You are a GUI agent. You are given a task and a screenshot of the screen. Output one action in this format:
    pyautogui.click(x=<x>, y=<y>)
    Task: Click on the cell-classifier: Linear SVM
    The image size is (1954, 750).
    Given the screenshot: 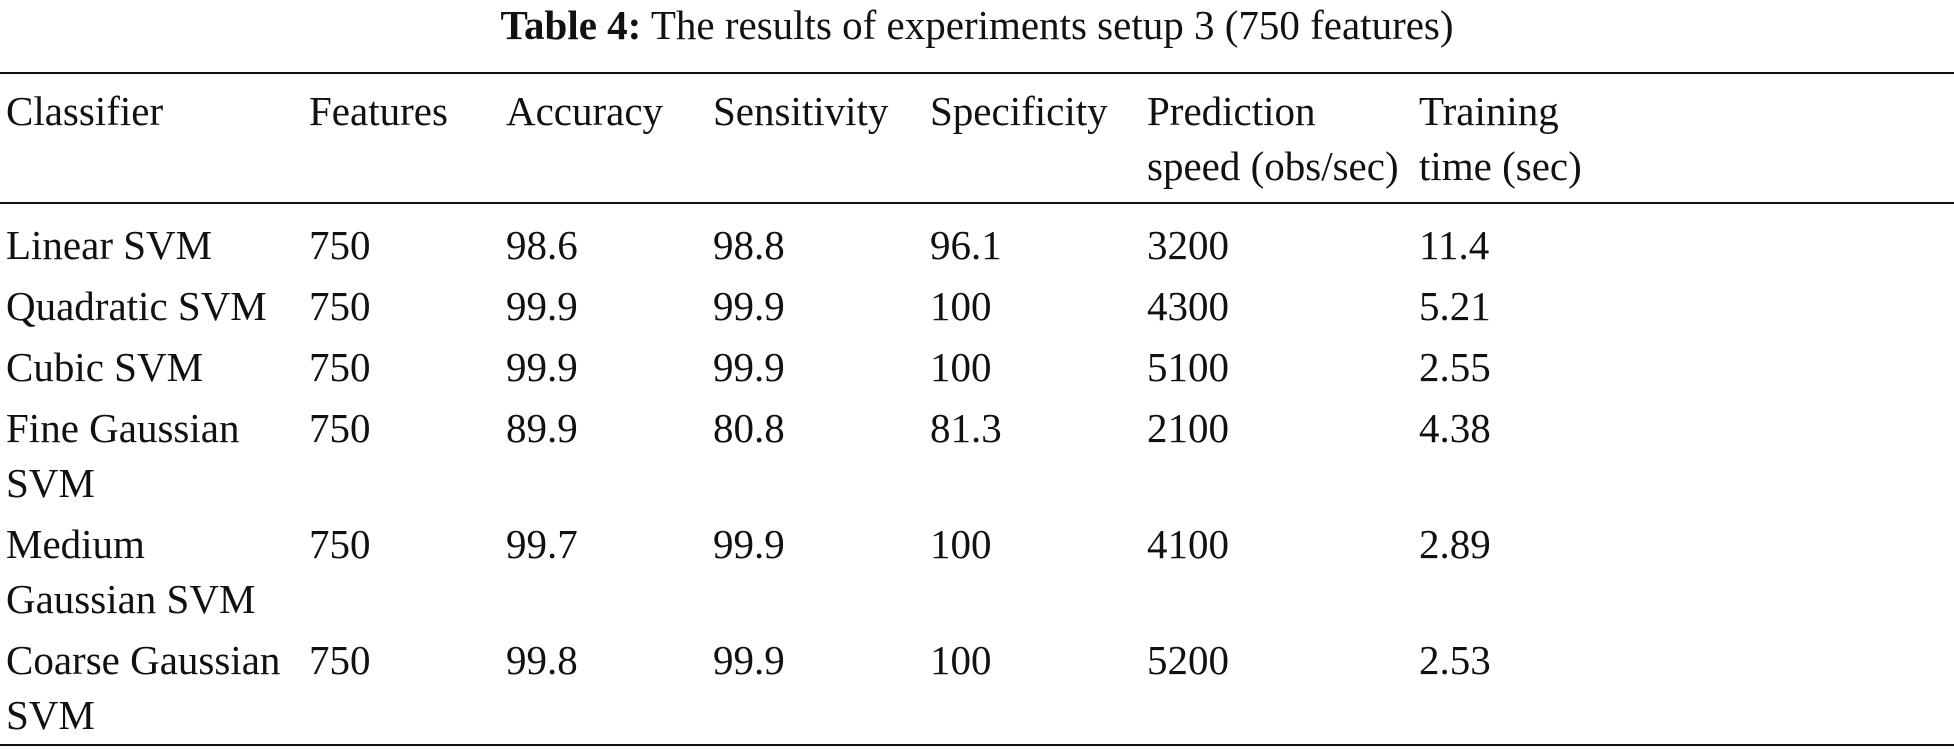 What is the action you would take?
    pyautogui.click(x=151, y=240)
    